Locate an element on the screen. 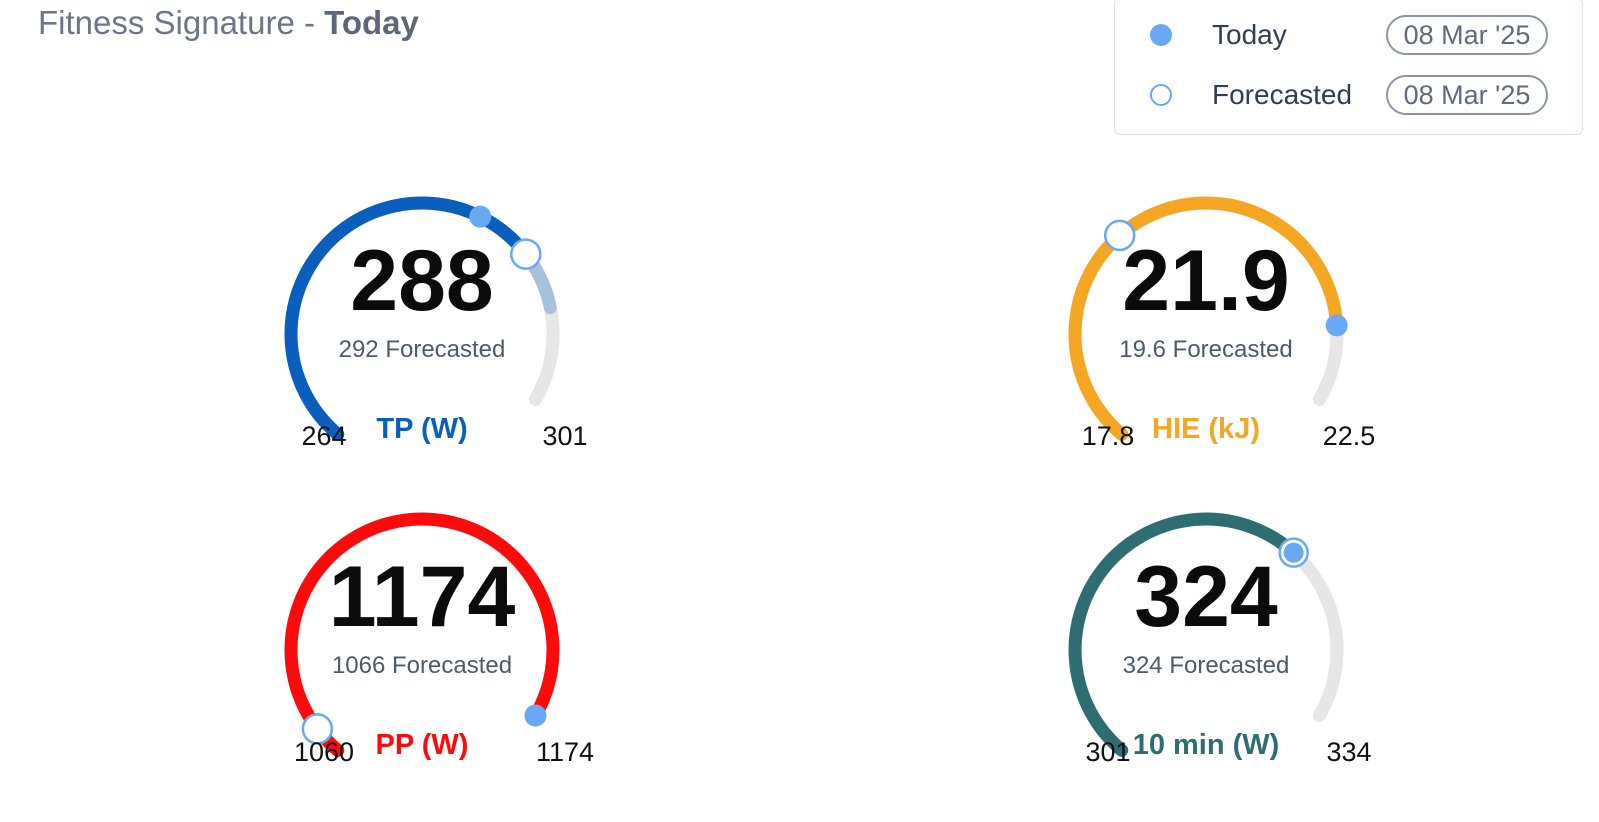  filled-circle-icon is located at coordinates (1161, 35).